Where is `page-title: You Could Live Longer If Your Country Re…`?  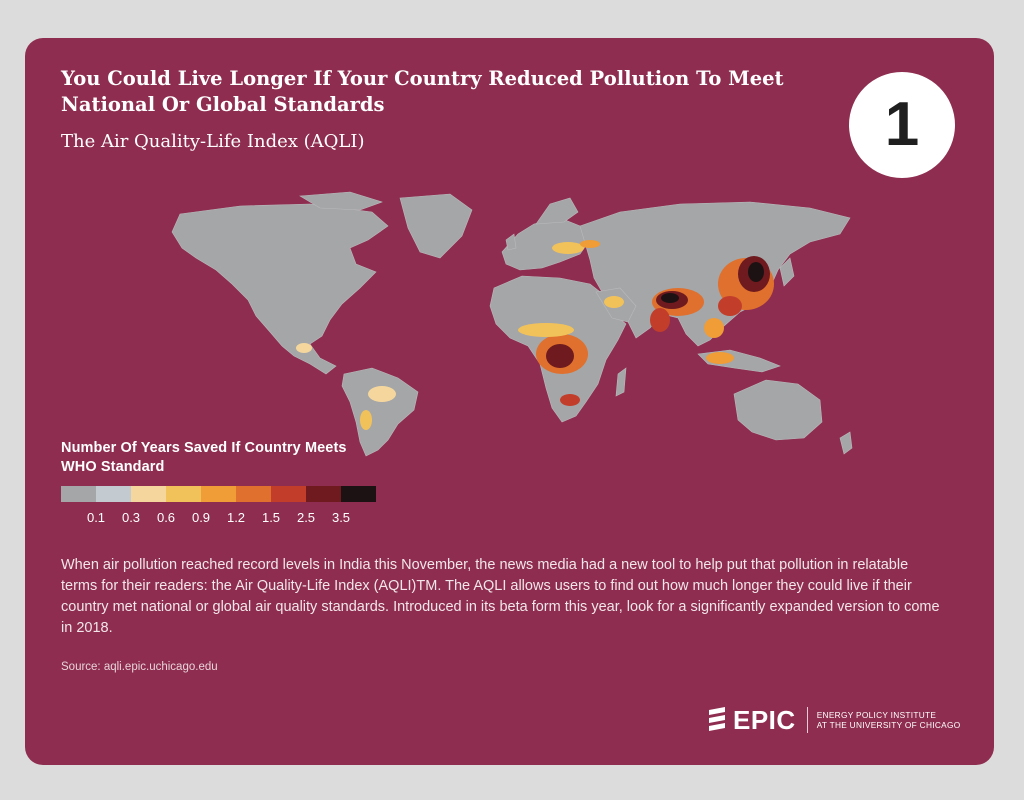 page-title: You Could Live Longer If Your Country Re… is located at coordinates (422, 91).